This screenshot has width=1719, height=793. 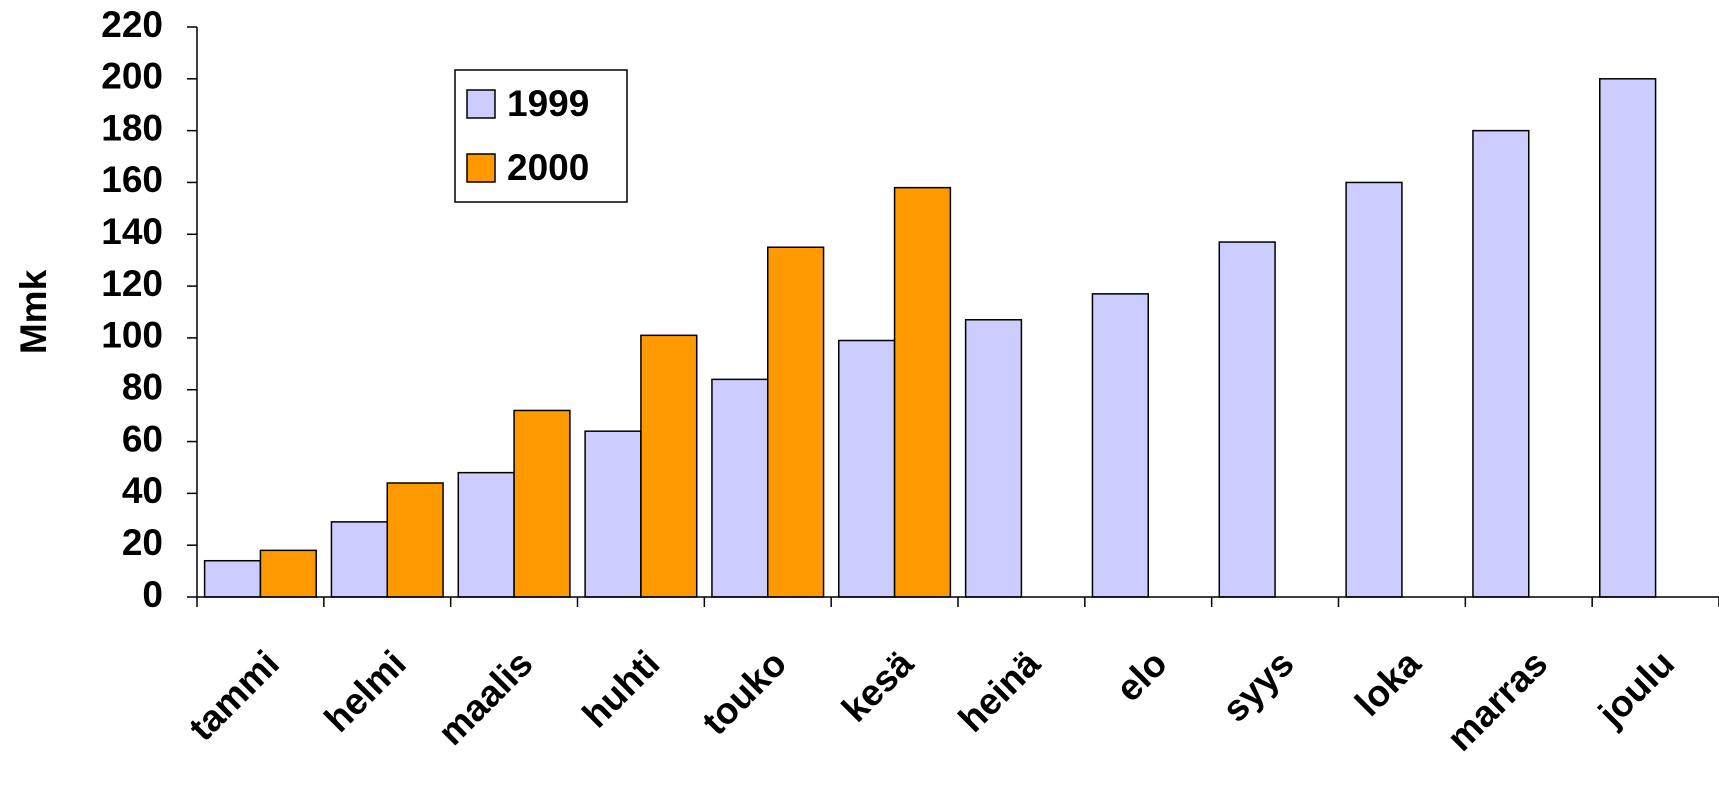 What do you see at coordinates (1000, 691) in the screenshot?
I see `x-tick-label: heinä` at bounding box center [1000, 691].